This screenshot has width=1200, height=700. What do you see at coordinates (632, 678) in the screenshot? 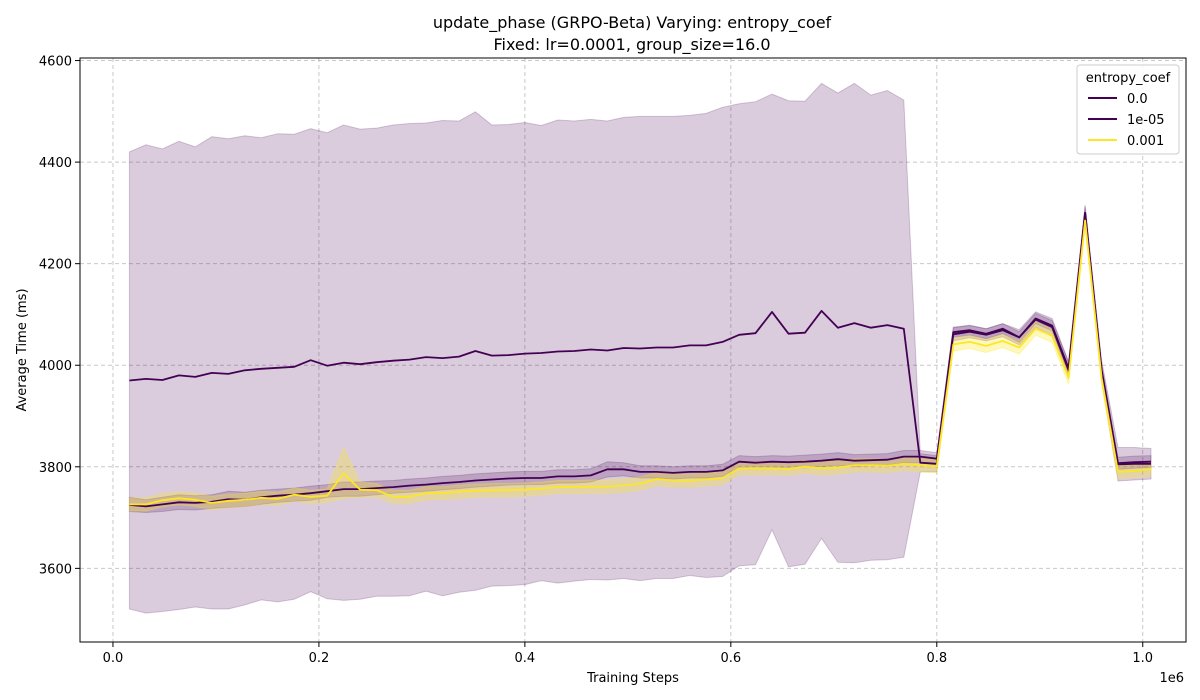
I see `x-axis-label: Training Steps` at bounding box center [632, 678].